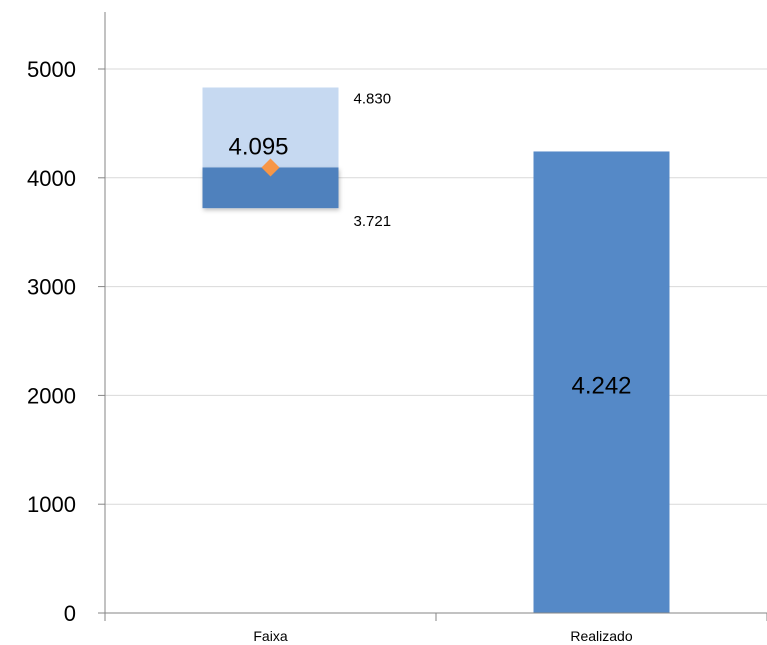 This screenshot has height=645, width=767. Describe the element at coordinates (270, 636) in the screenshot. I see `category-label: Faixa` at that location.